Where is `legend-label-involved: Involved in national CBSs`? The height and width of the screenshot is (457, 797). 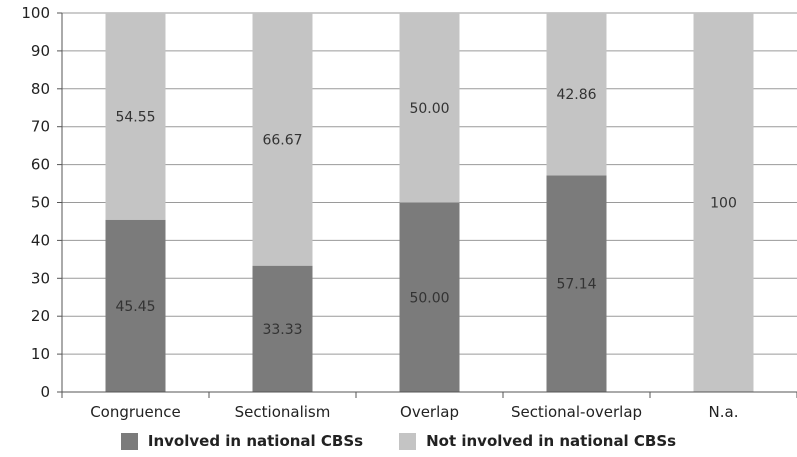
legend-label-involved: Involved in national CBSs is located at coordinates (255, 441).